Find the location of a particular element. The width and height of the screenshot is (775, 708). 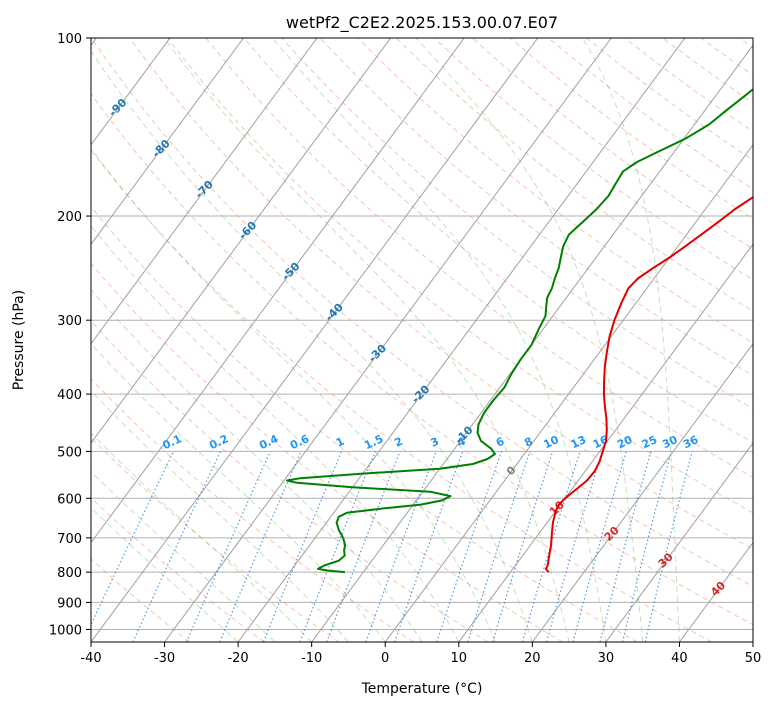

mixing-ratio-label: 10 is located at coordinates (552, 442).